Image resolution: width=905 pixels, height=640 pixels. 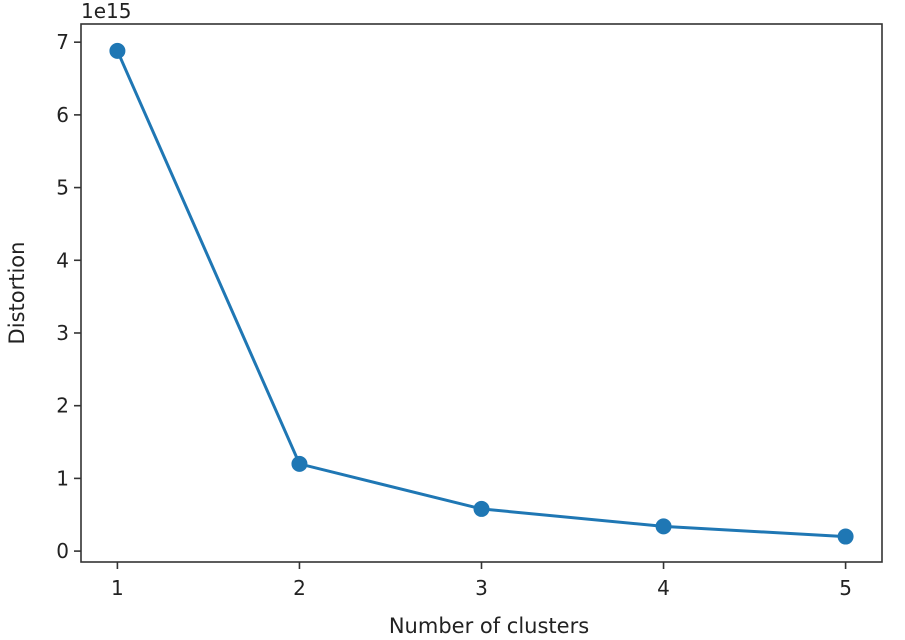 I want to click on x-axis-ticks: 1 2 3 4 5, so click(x=481, y=581).